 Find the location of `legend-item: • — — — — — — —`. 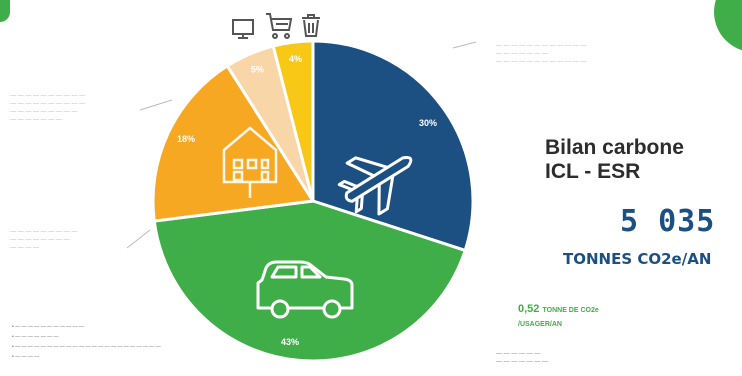

legend-item: • — — — — — — — is located at coordinates (35, 337).